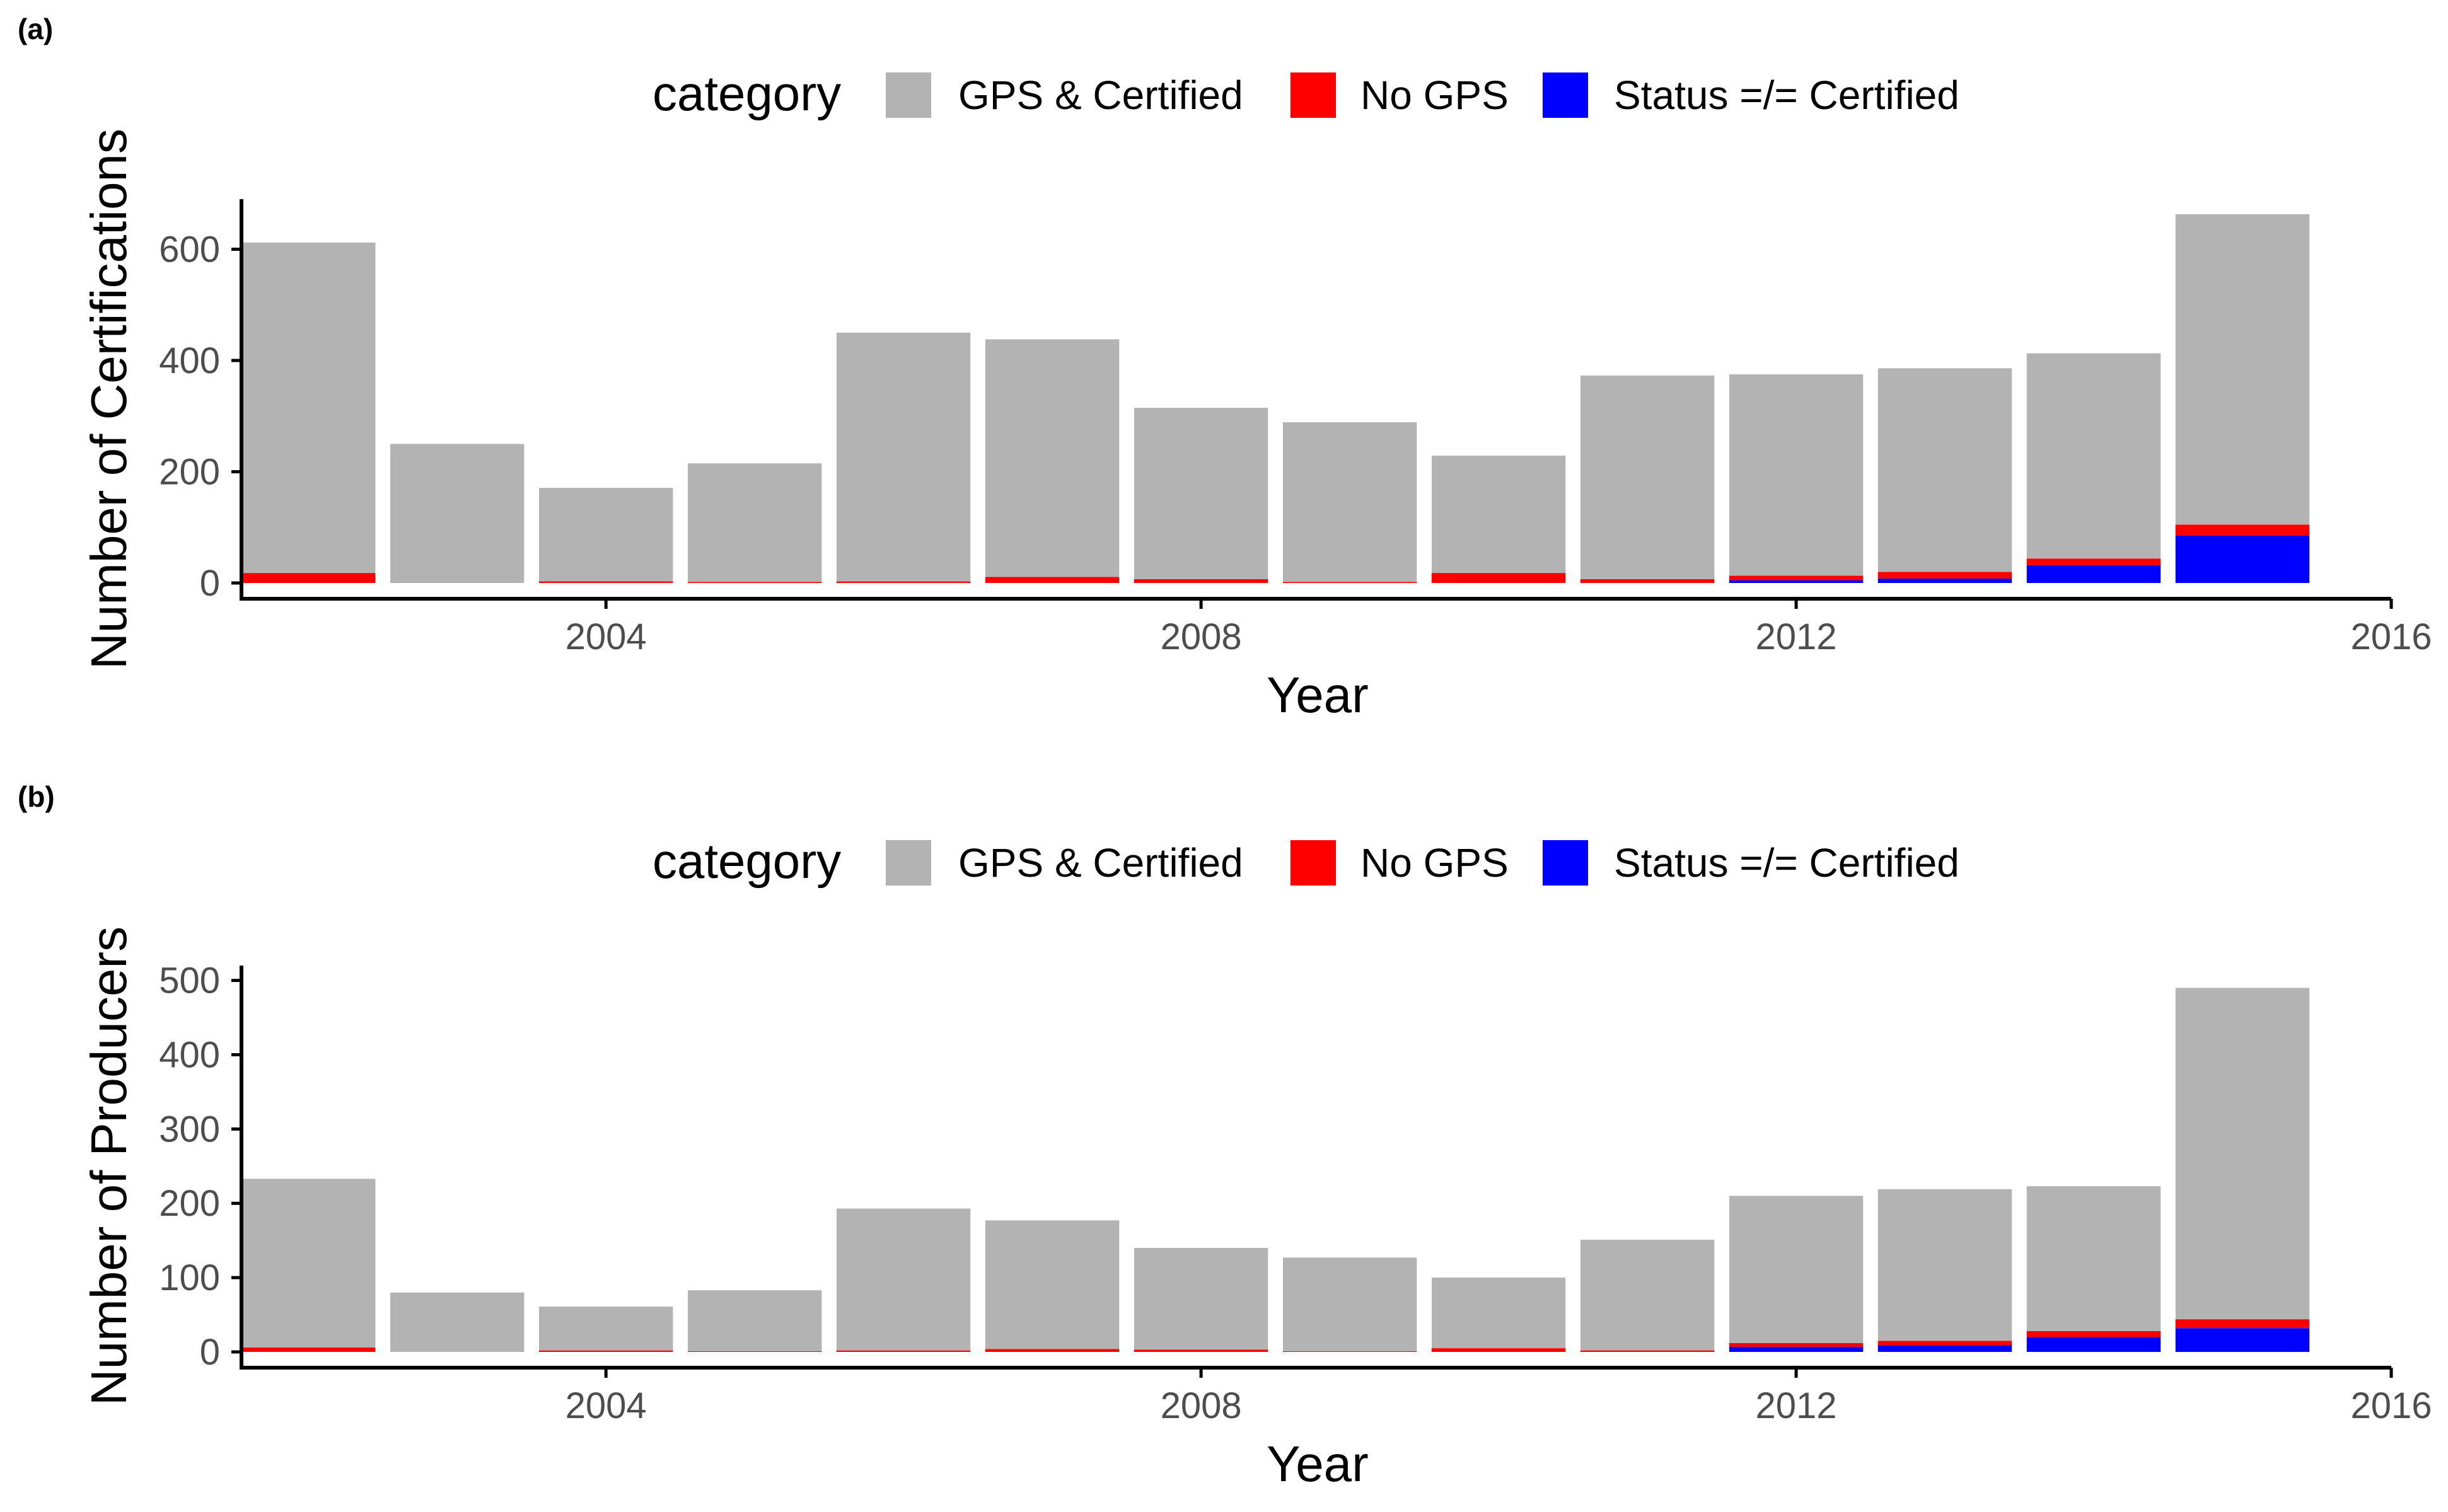  Describe the element at coordinates (189, 249) in the screenshot. I see `y-tick-label: 600` at that location.